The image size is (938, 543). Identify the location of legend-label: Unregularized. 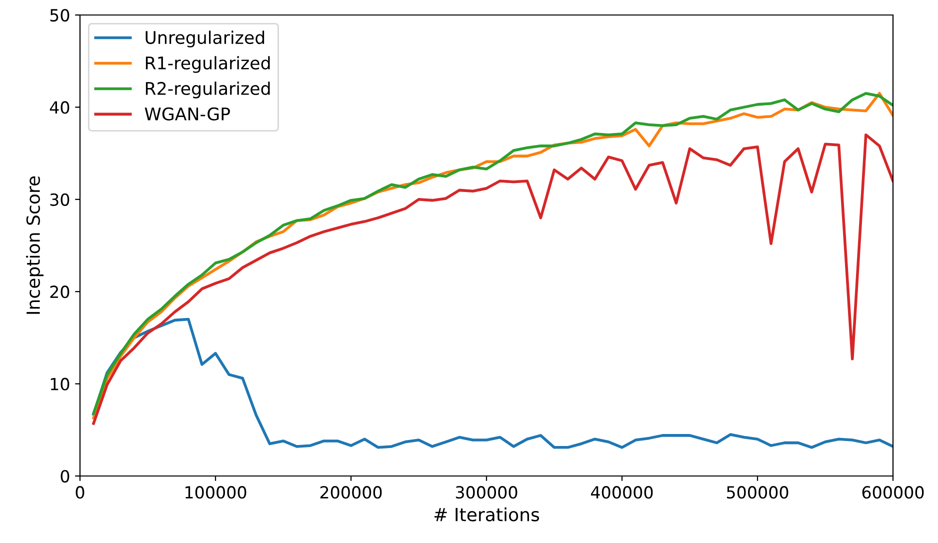
(205, 39).